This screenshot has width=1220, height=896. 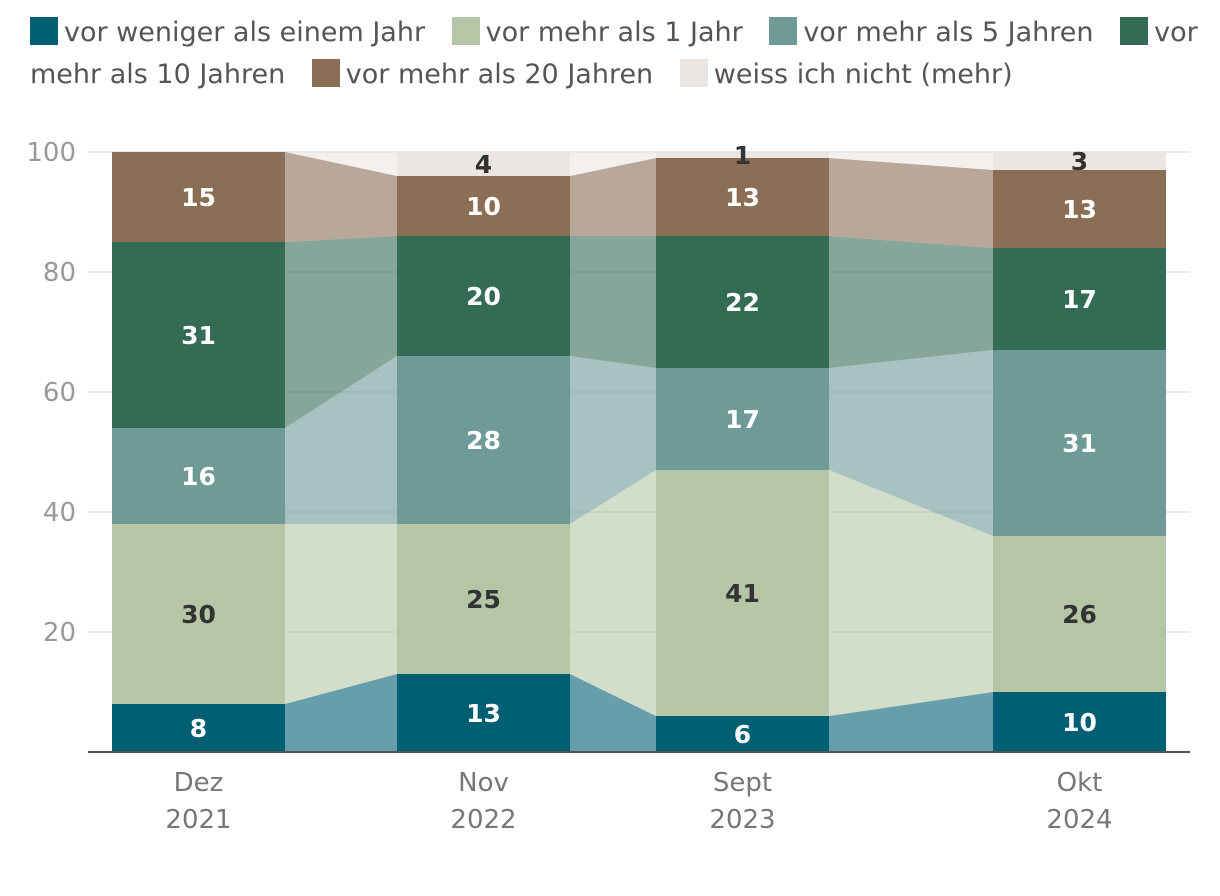 I want to click on legend-item-4: vor mehr als 10 Jahren, so click(x=614, y=53).